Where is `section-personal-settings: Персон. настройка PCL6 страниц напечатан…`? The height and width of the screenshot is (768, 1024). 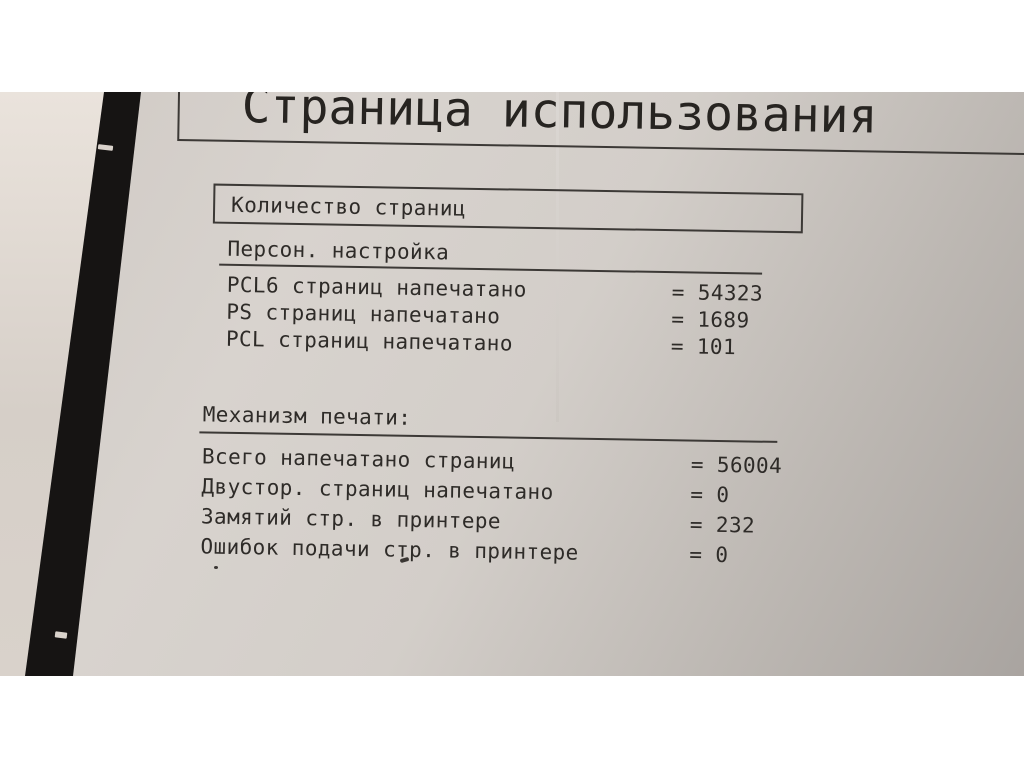
section-personal-settings: Персон. настройка PCL6 страниц напечатан… is located at coordinates (522, 299).